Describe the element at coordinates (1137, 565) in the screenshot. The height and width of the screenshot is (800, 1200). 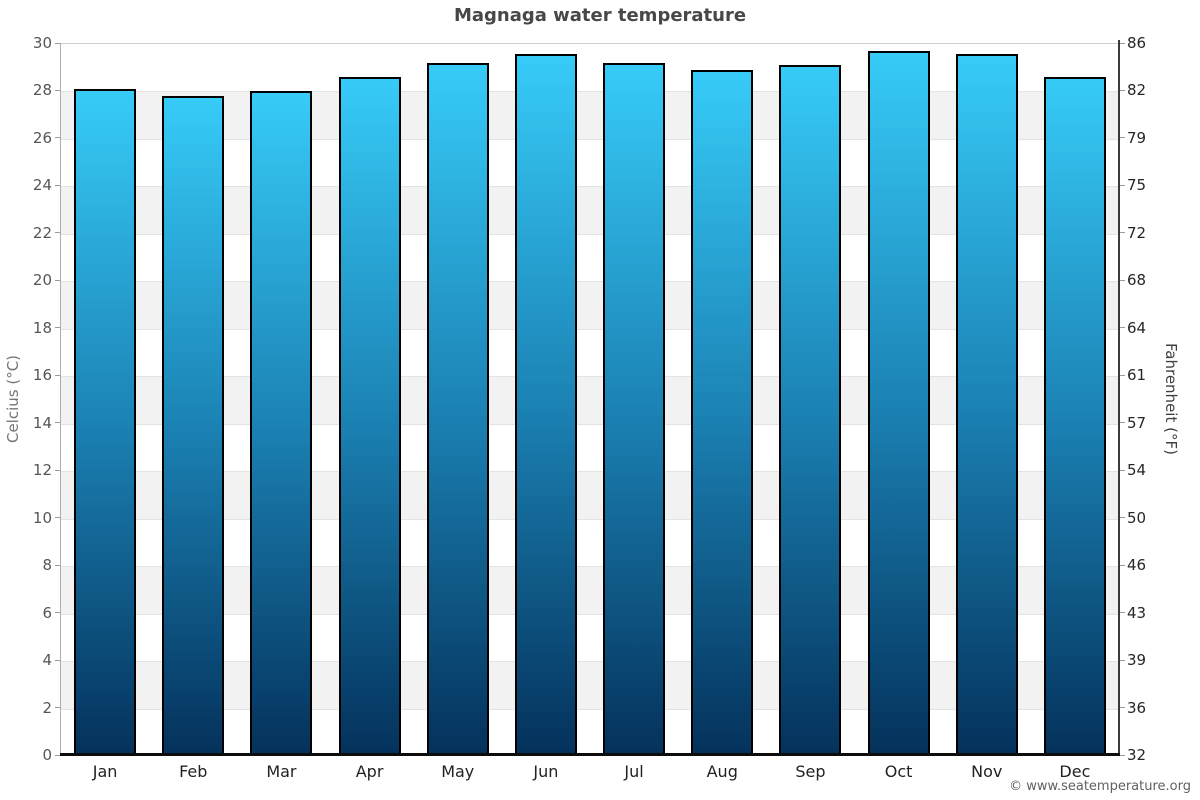
I see `right-axis-tick-label: 46` at that location.